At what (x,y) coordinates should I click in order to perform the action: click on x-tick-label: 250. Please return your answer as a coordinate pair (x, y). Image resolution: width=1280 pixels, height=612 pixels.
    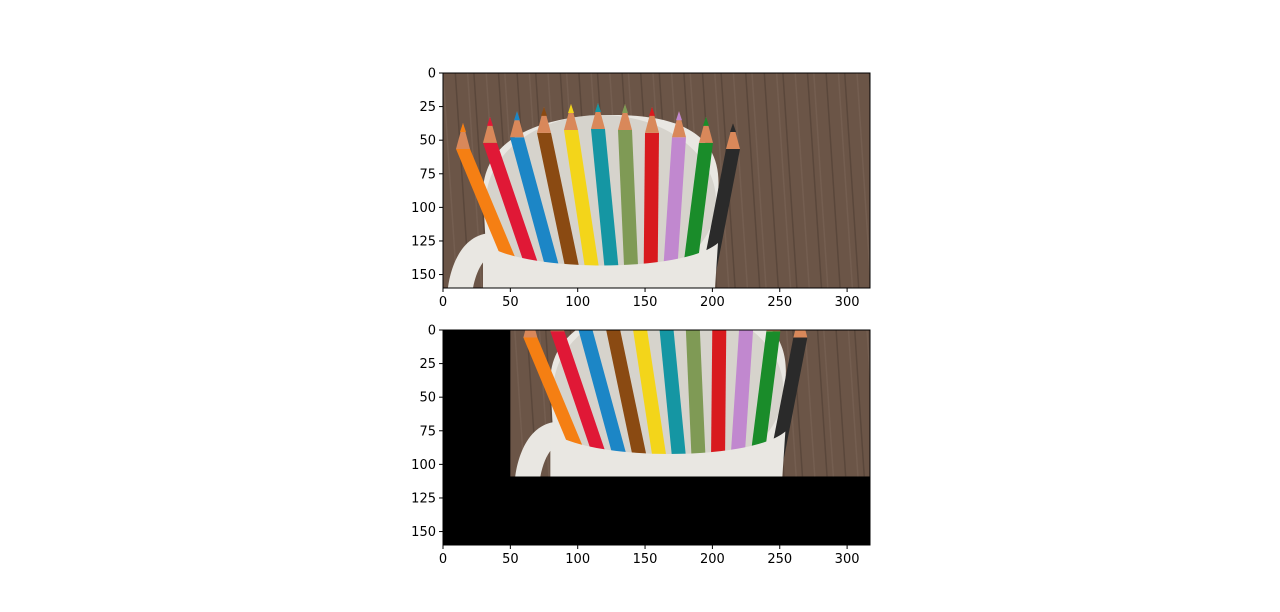
    Looking at the image, I should click on (779, 559).